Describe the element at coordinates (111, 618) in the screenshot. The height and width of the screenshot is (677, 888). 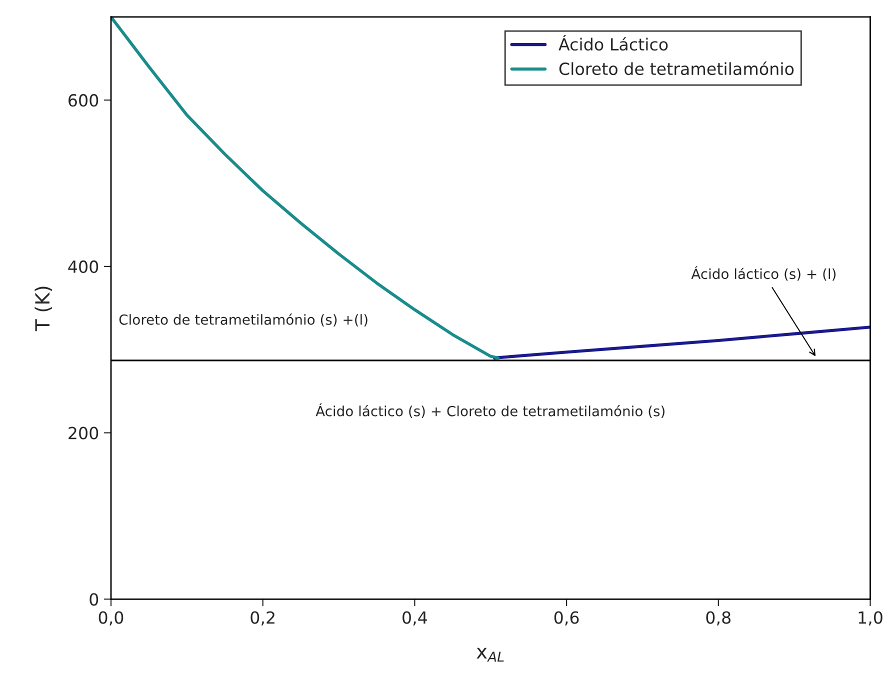
I see `x-tick-label: 0,0` at that location.